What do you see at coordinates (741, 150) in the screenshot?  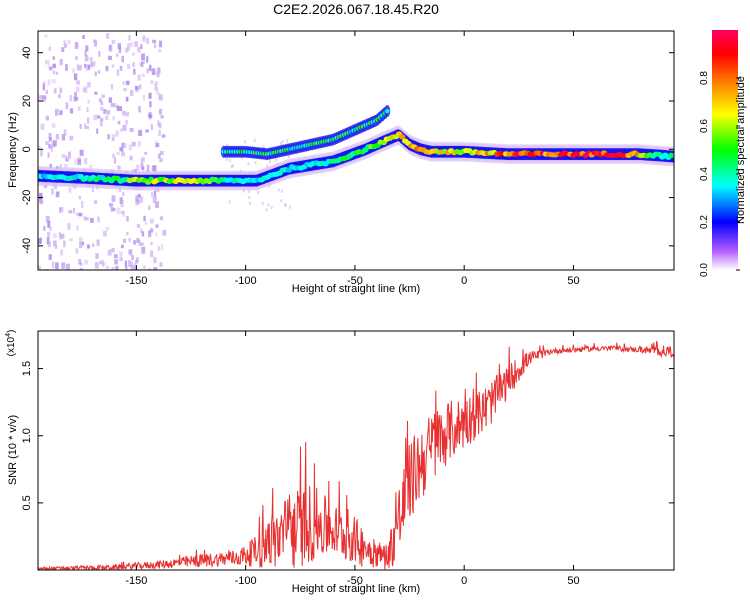 I see `colorbar-label: Normalized spectral amplitude` at bounding box center [741, 150].